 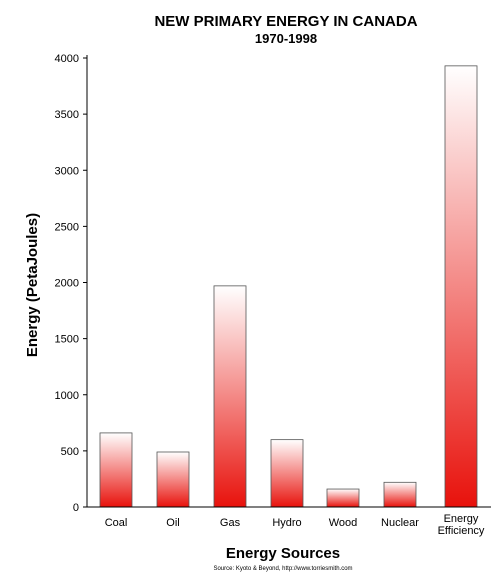 I want to click on bar-coal, so click(x=116, y=470).